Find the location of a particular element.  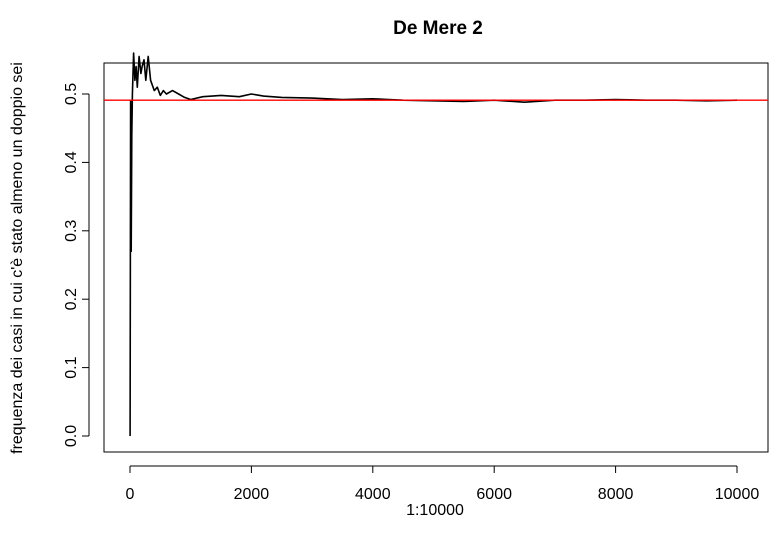

chart-title: De Mere 2 is located at coordinates (438, 28).